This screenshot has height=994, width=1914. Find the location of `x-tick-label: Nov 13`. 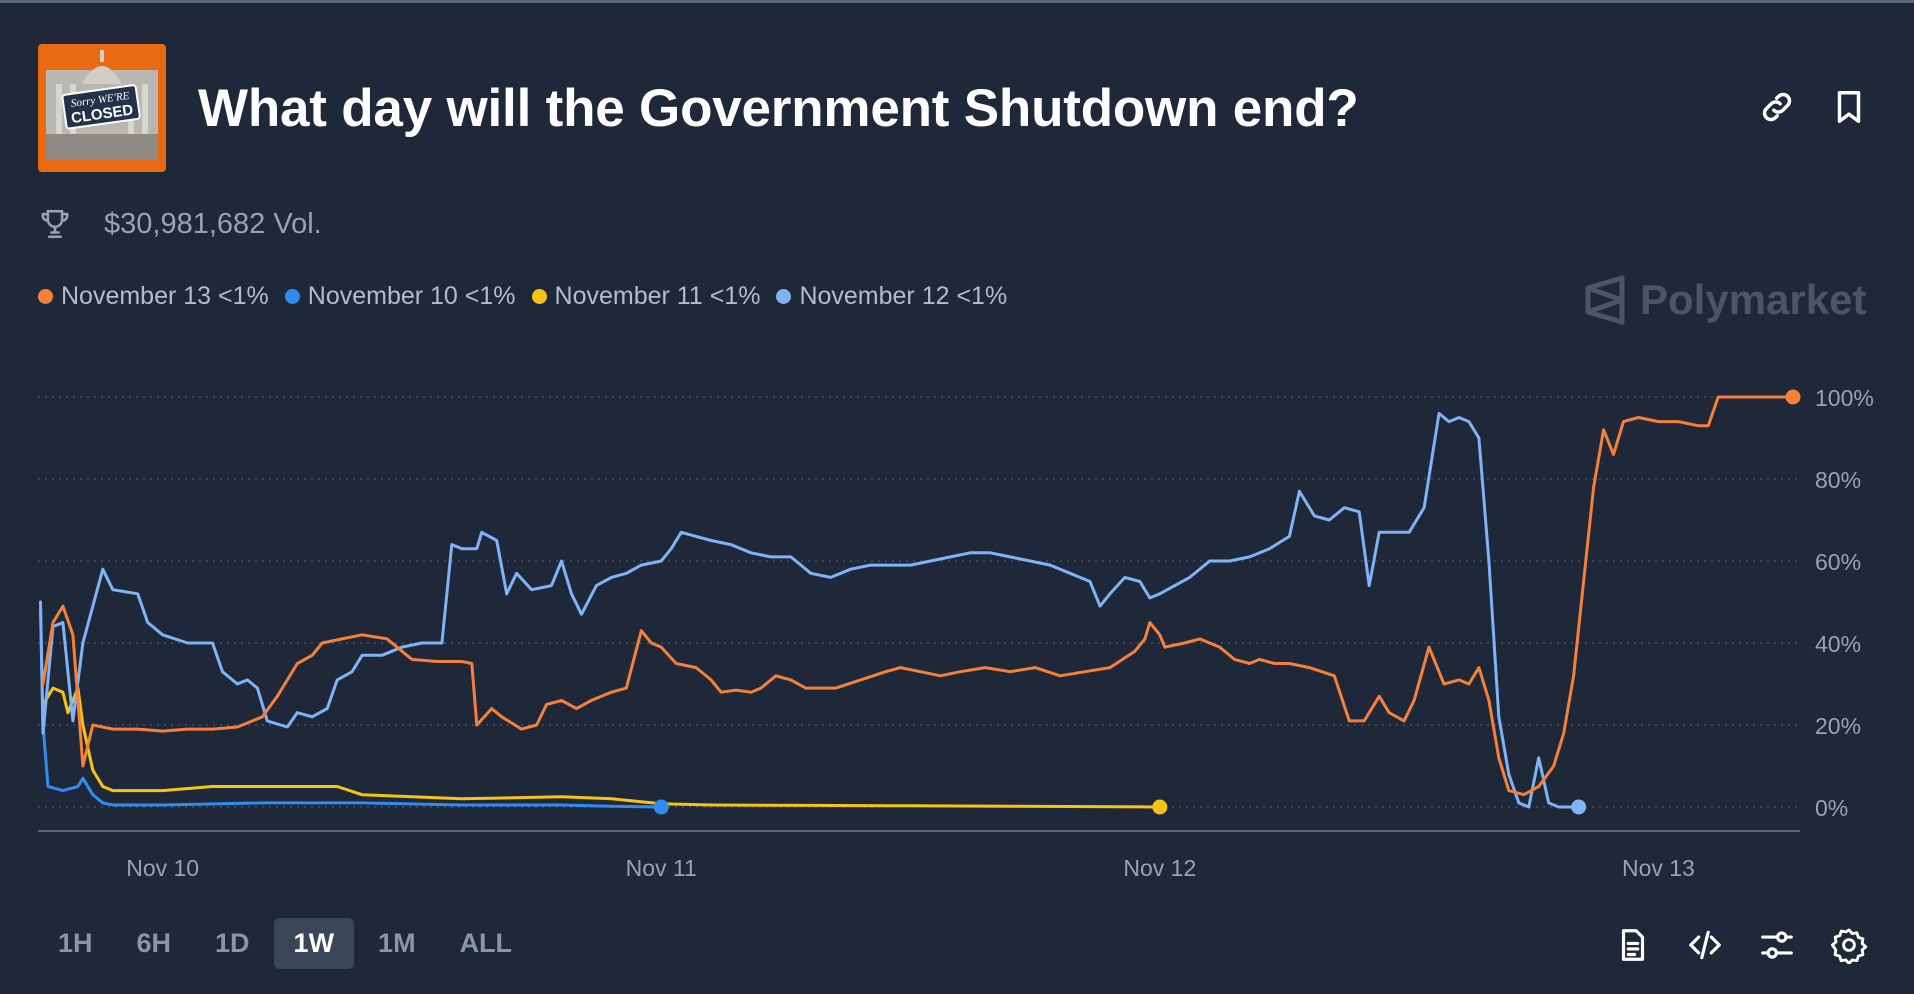

x-tick-label: Nov 13 is located at coordinates (1658, 868).